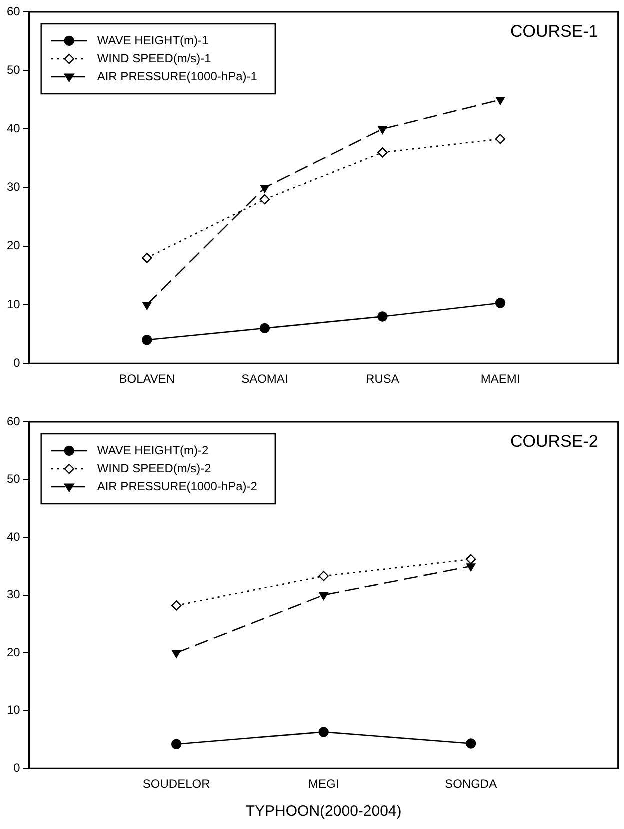 The height and width of the screenshot is (829, 624). What do you see at coordinates (147, 379) in the screenshot?
I see `x-tick-label: BOLAVEN` at bounding box center [147, 379].